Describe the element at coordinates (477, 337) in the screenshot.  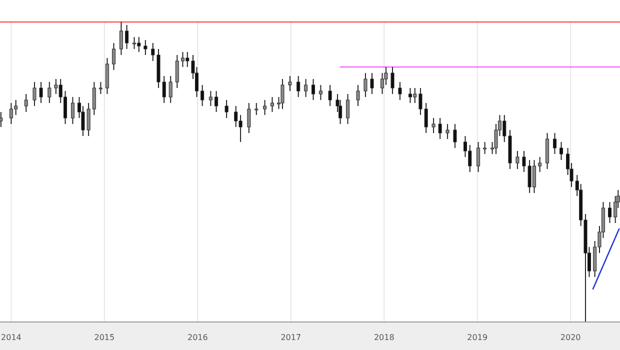
I see `x-tick-label: 2019` at that location.